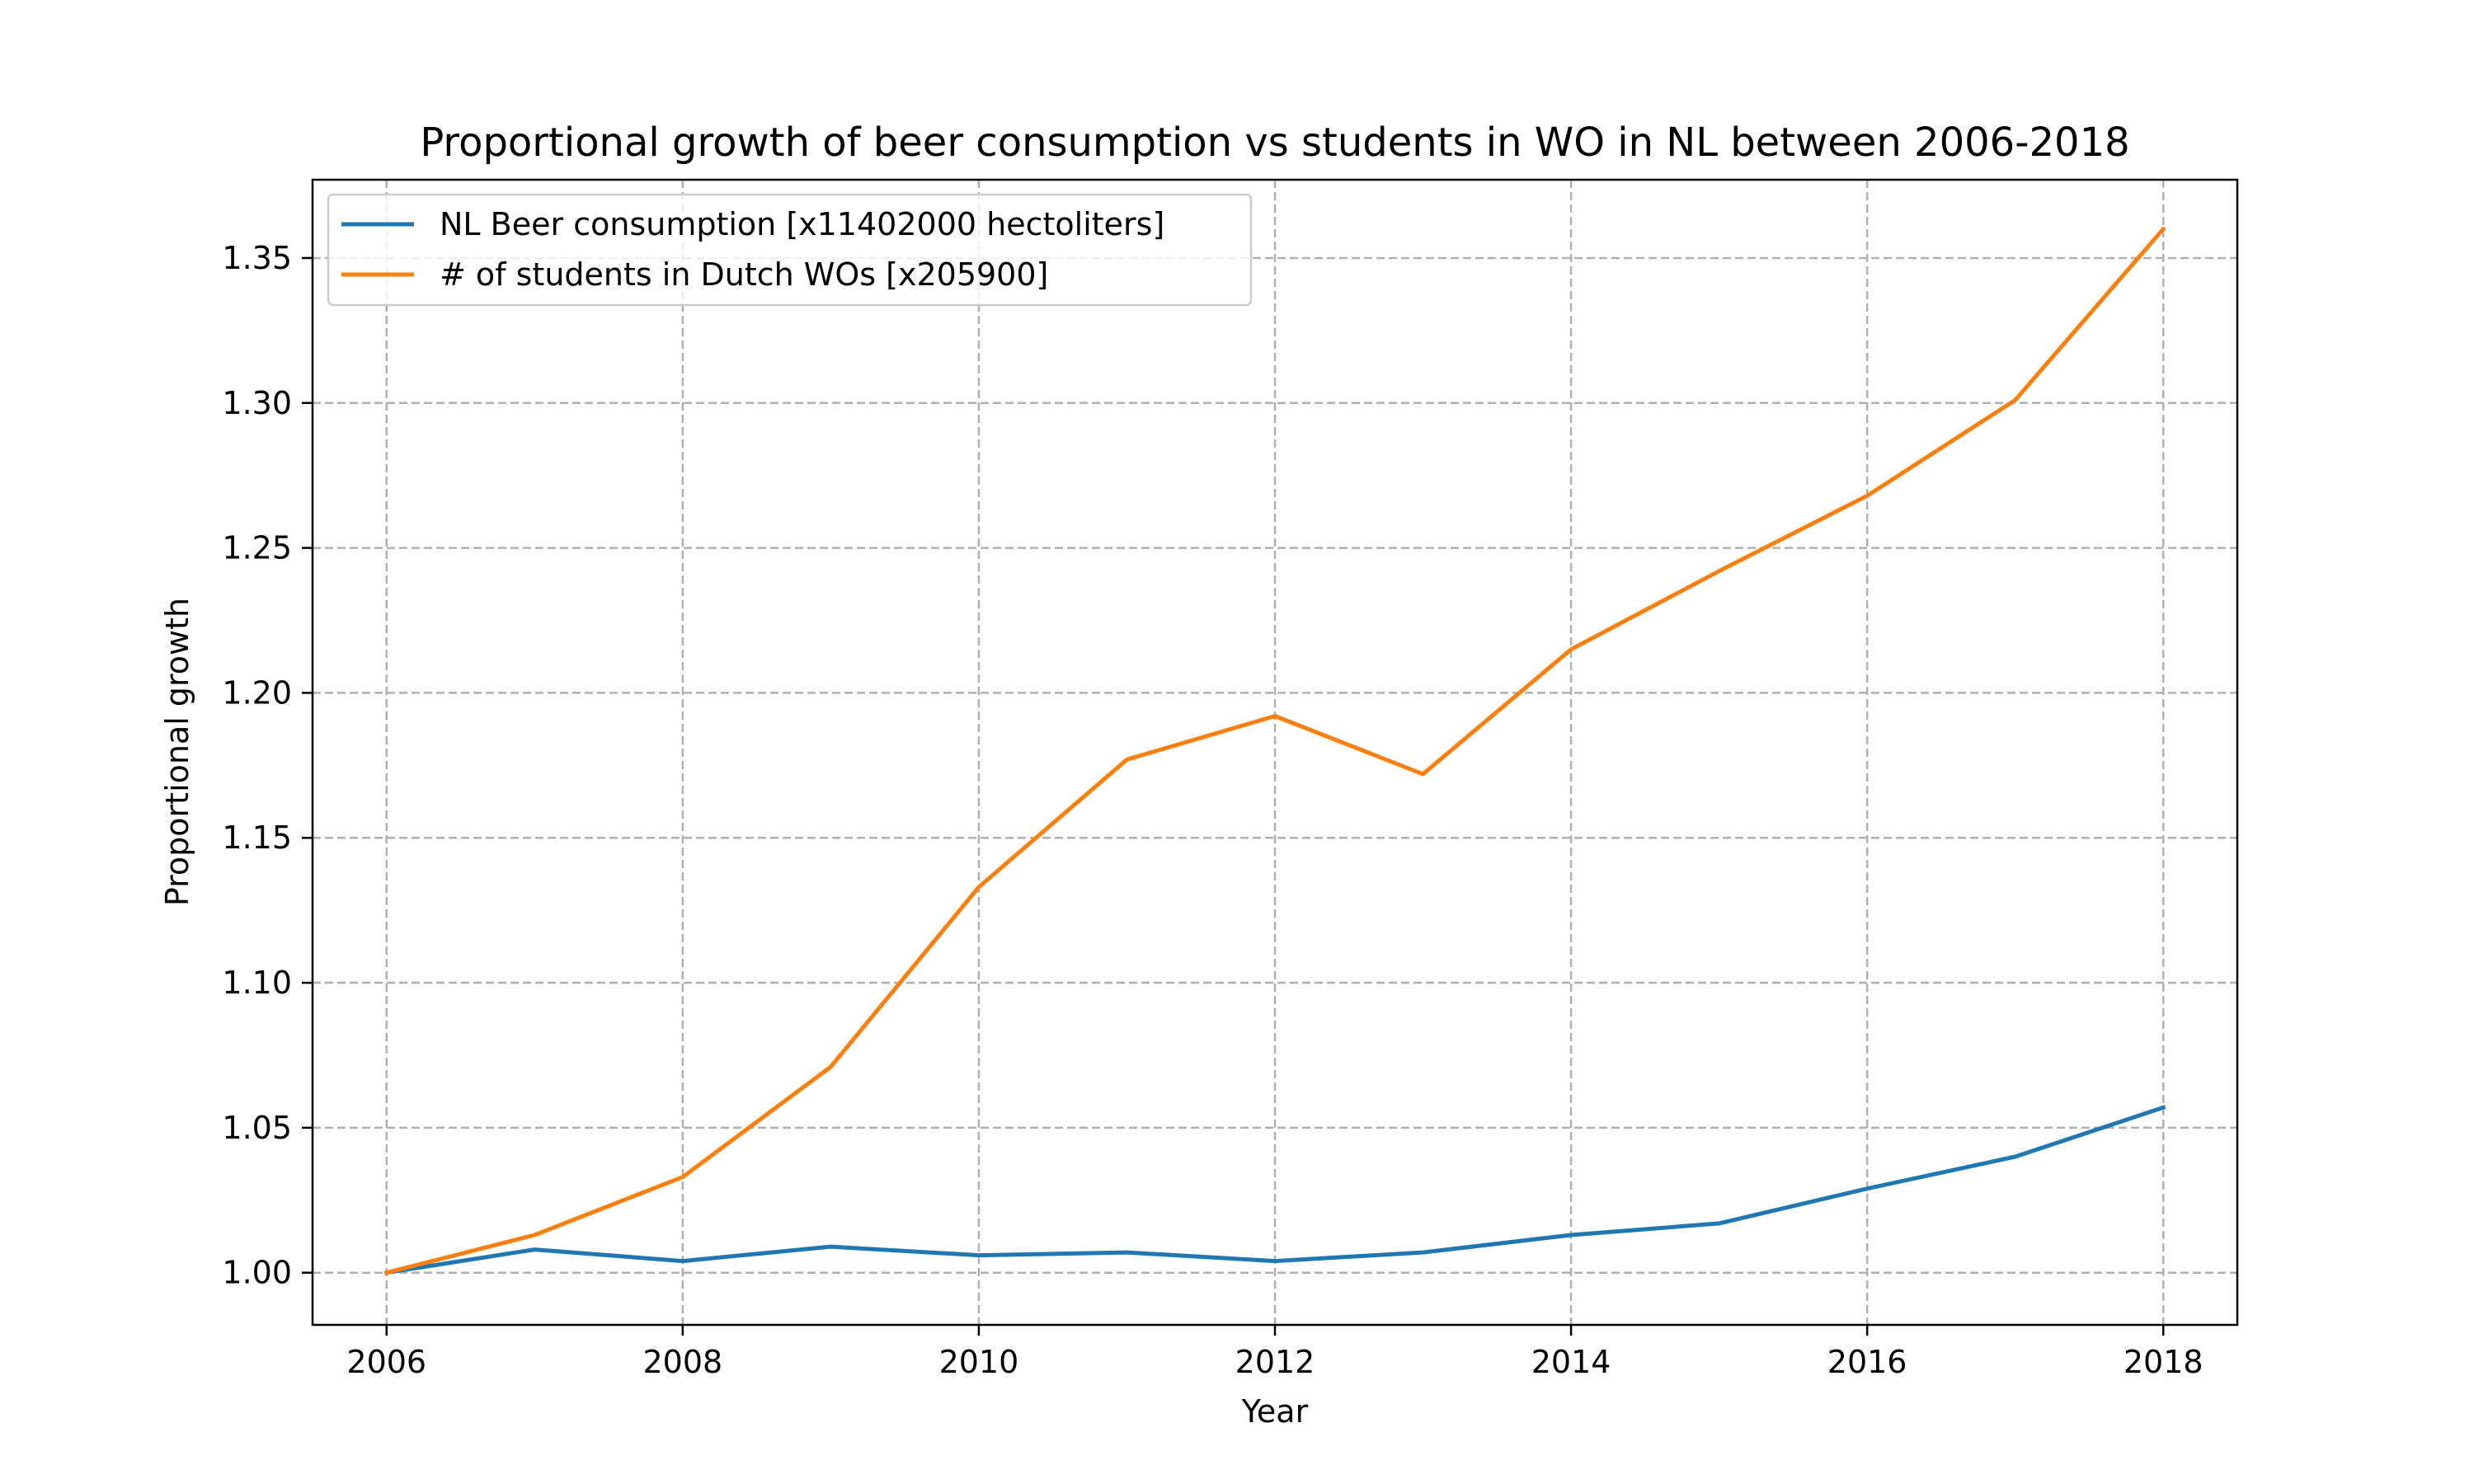 The height and width of the screenshot is (1484, 2474). Describe the element at coordinates (2164, 1362) in the screenshot. I see `x-tick-label: 2018` at that location.